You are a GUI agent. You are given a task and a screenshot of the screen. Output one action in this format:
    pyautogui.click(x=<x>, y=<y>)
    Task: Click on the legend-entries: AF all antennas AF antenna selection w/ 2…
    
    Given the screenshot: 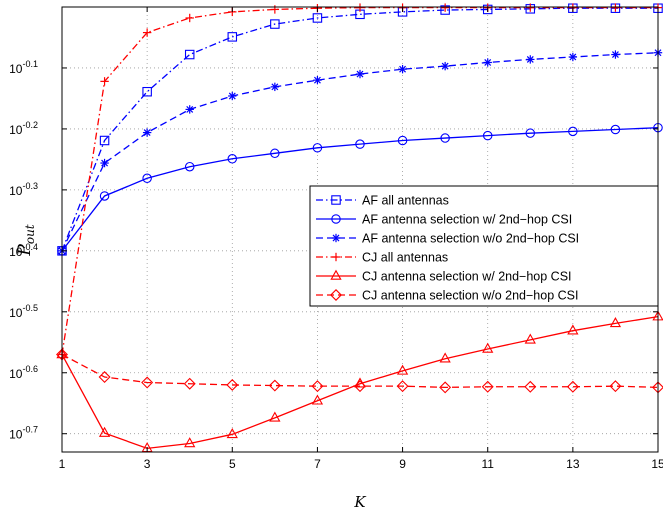 What is the action you would take?
    pyautogui.click(x=447, y=248)
    